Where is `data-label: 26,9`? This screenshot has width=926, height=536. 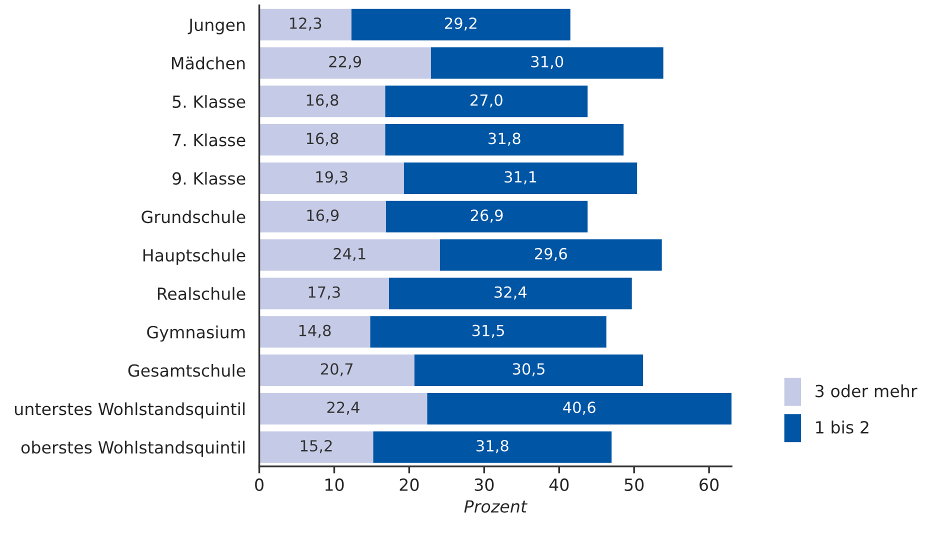
data-label: 26,9 is located at coordinates (486, 216).